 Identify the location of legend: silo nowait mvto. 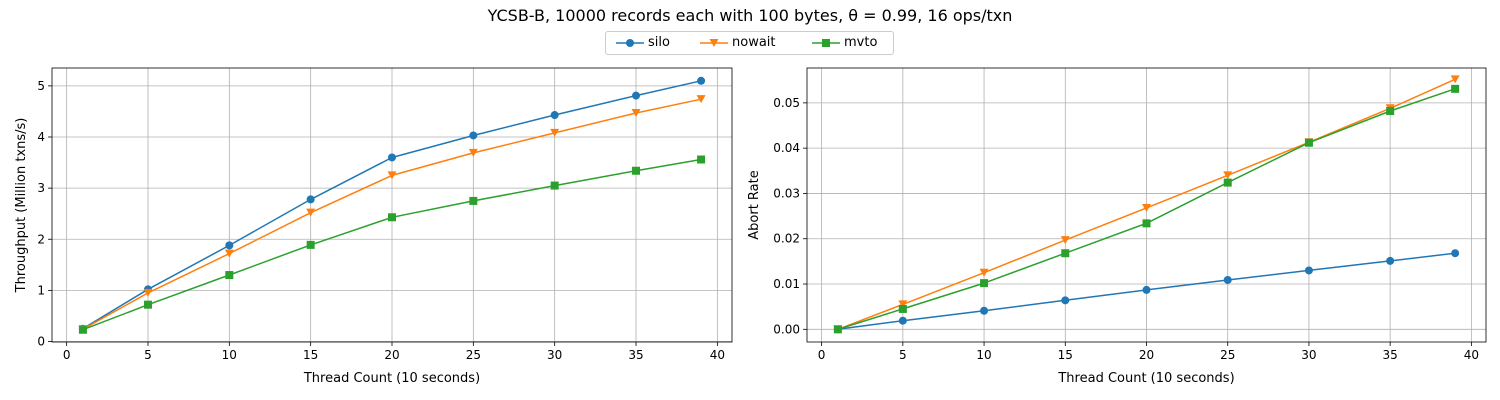
(749, 43).